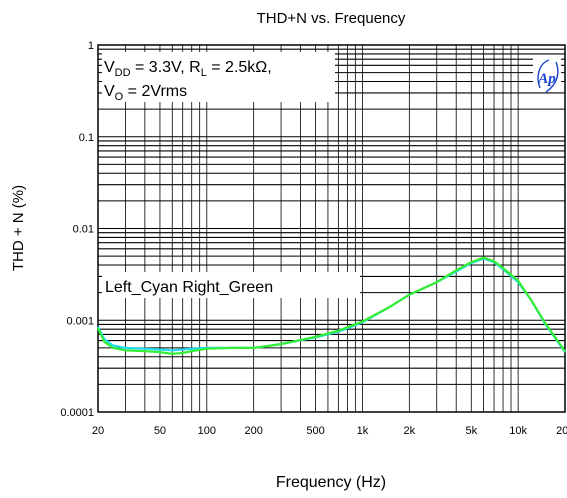 This screenshot has height=498, width=567. What do you see at coordinates (471, 431) in the screenshot?
I see `x-tick-label: 5k` at bounding box center [471, 431].